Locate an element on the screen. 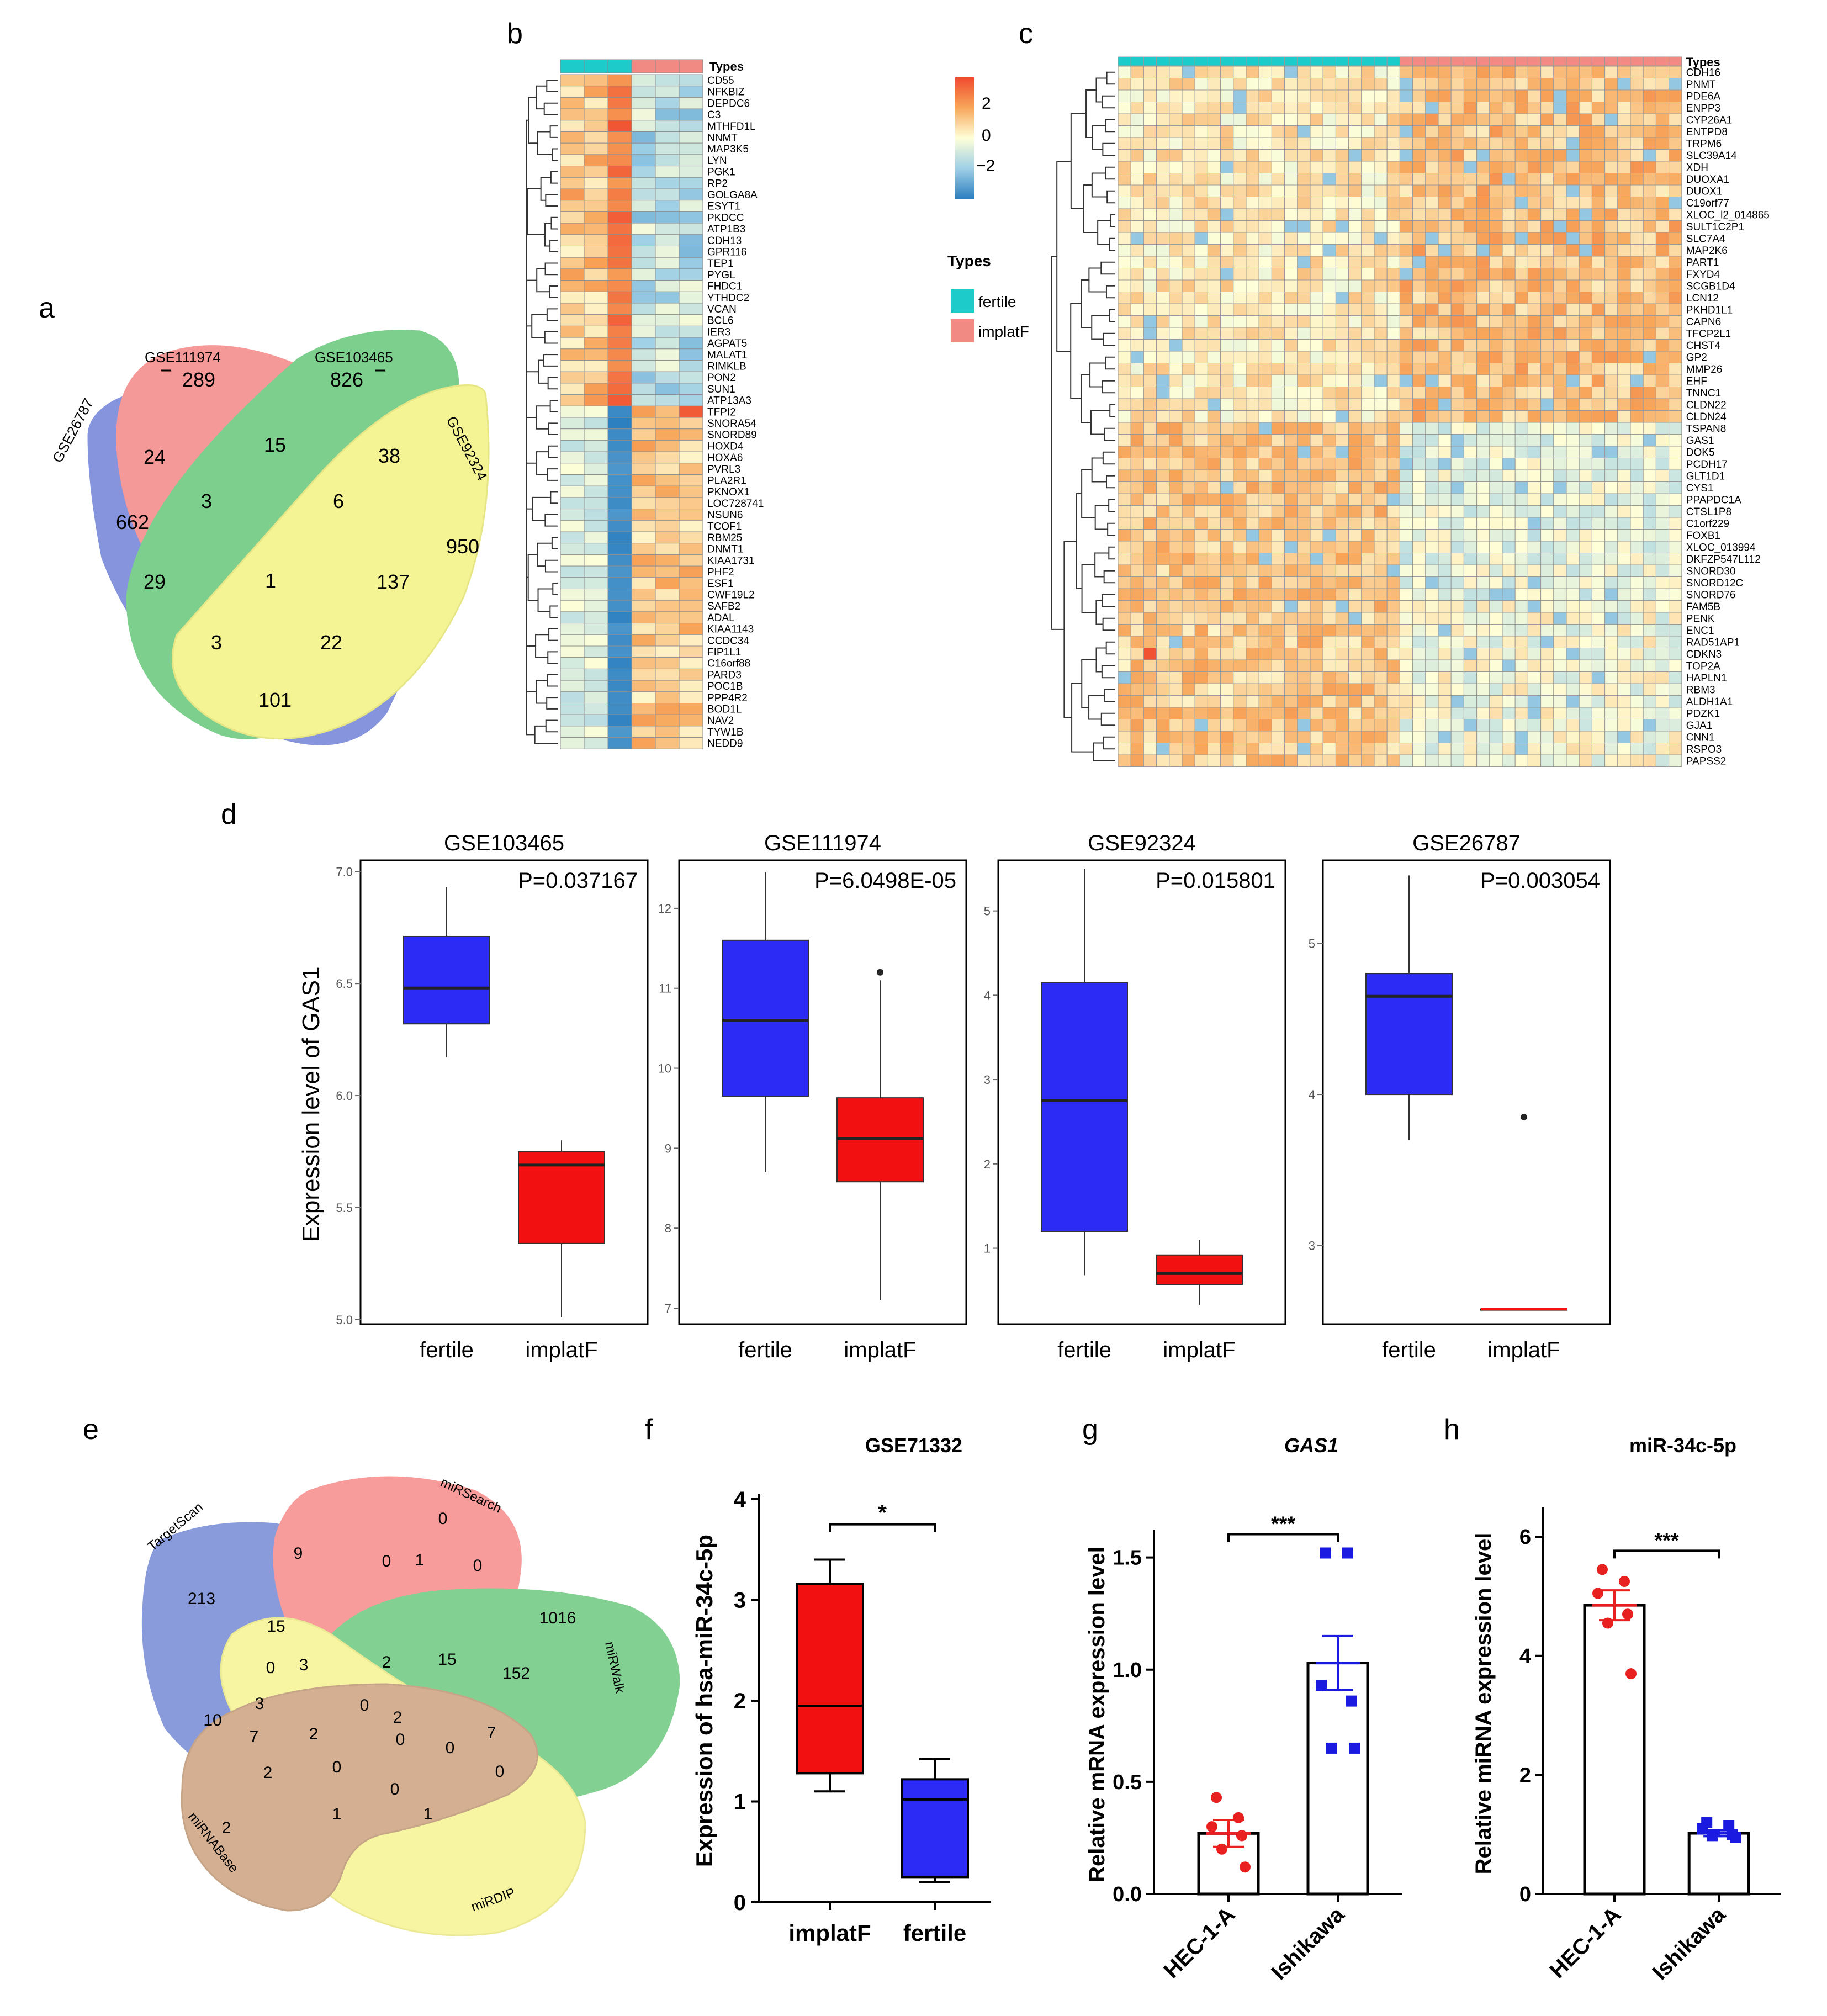  data-point is located at coordinates (1627, 1614).